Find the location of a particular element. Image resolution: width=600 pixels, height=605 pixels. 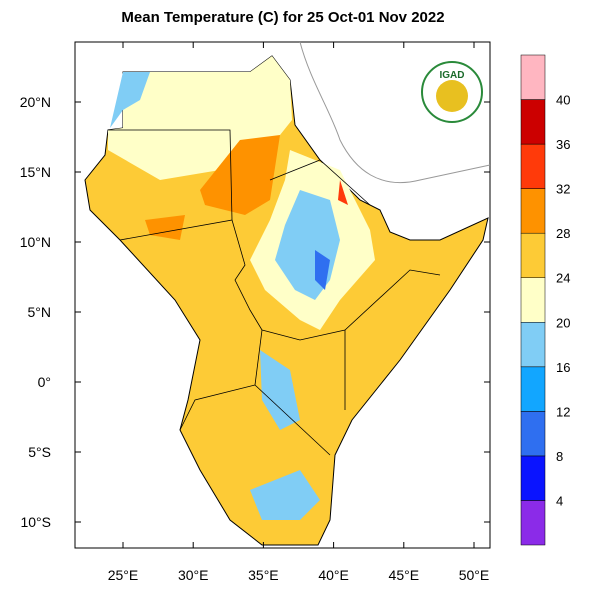

y-tick-label: 15°N is located at coordinates (35, 172).